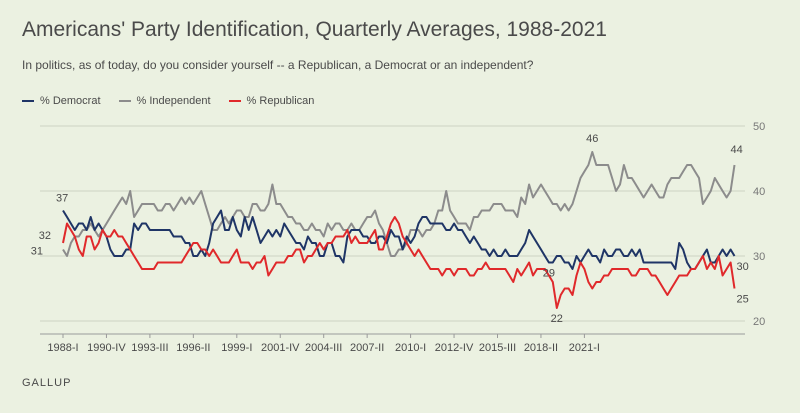 The width and height of the screenshot is (800, 413). I want to click on x-tick-label-7: 2007-II, so click(367, 348).